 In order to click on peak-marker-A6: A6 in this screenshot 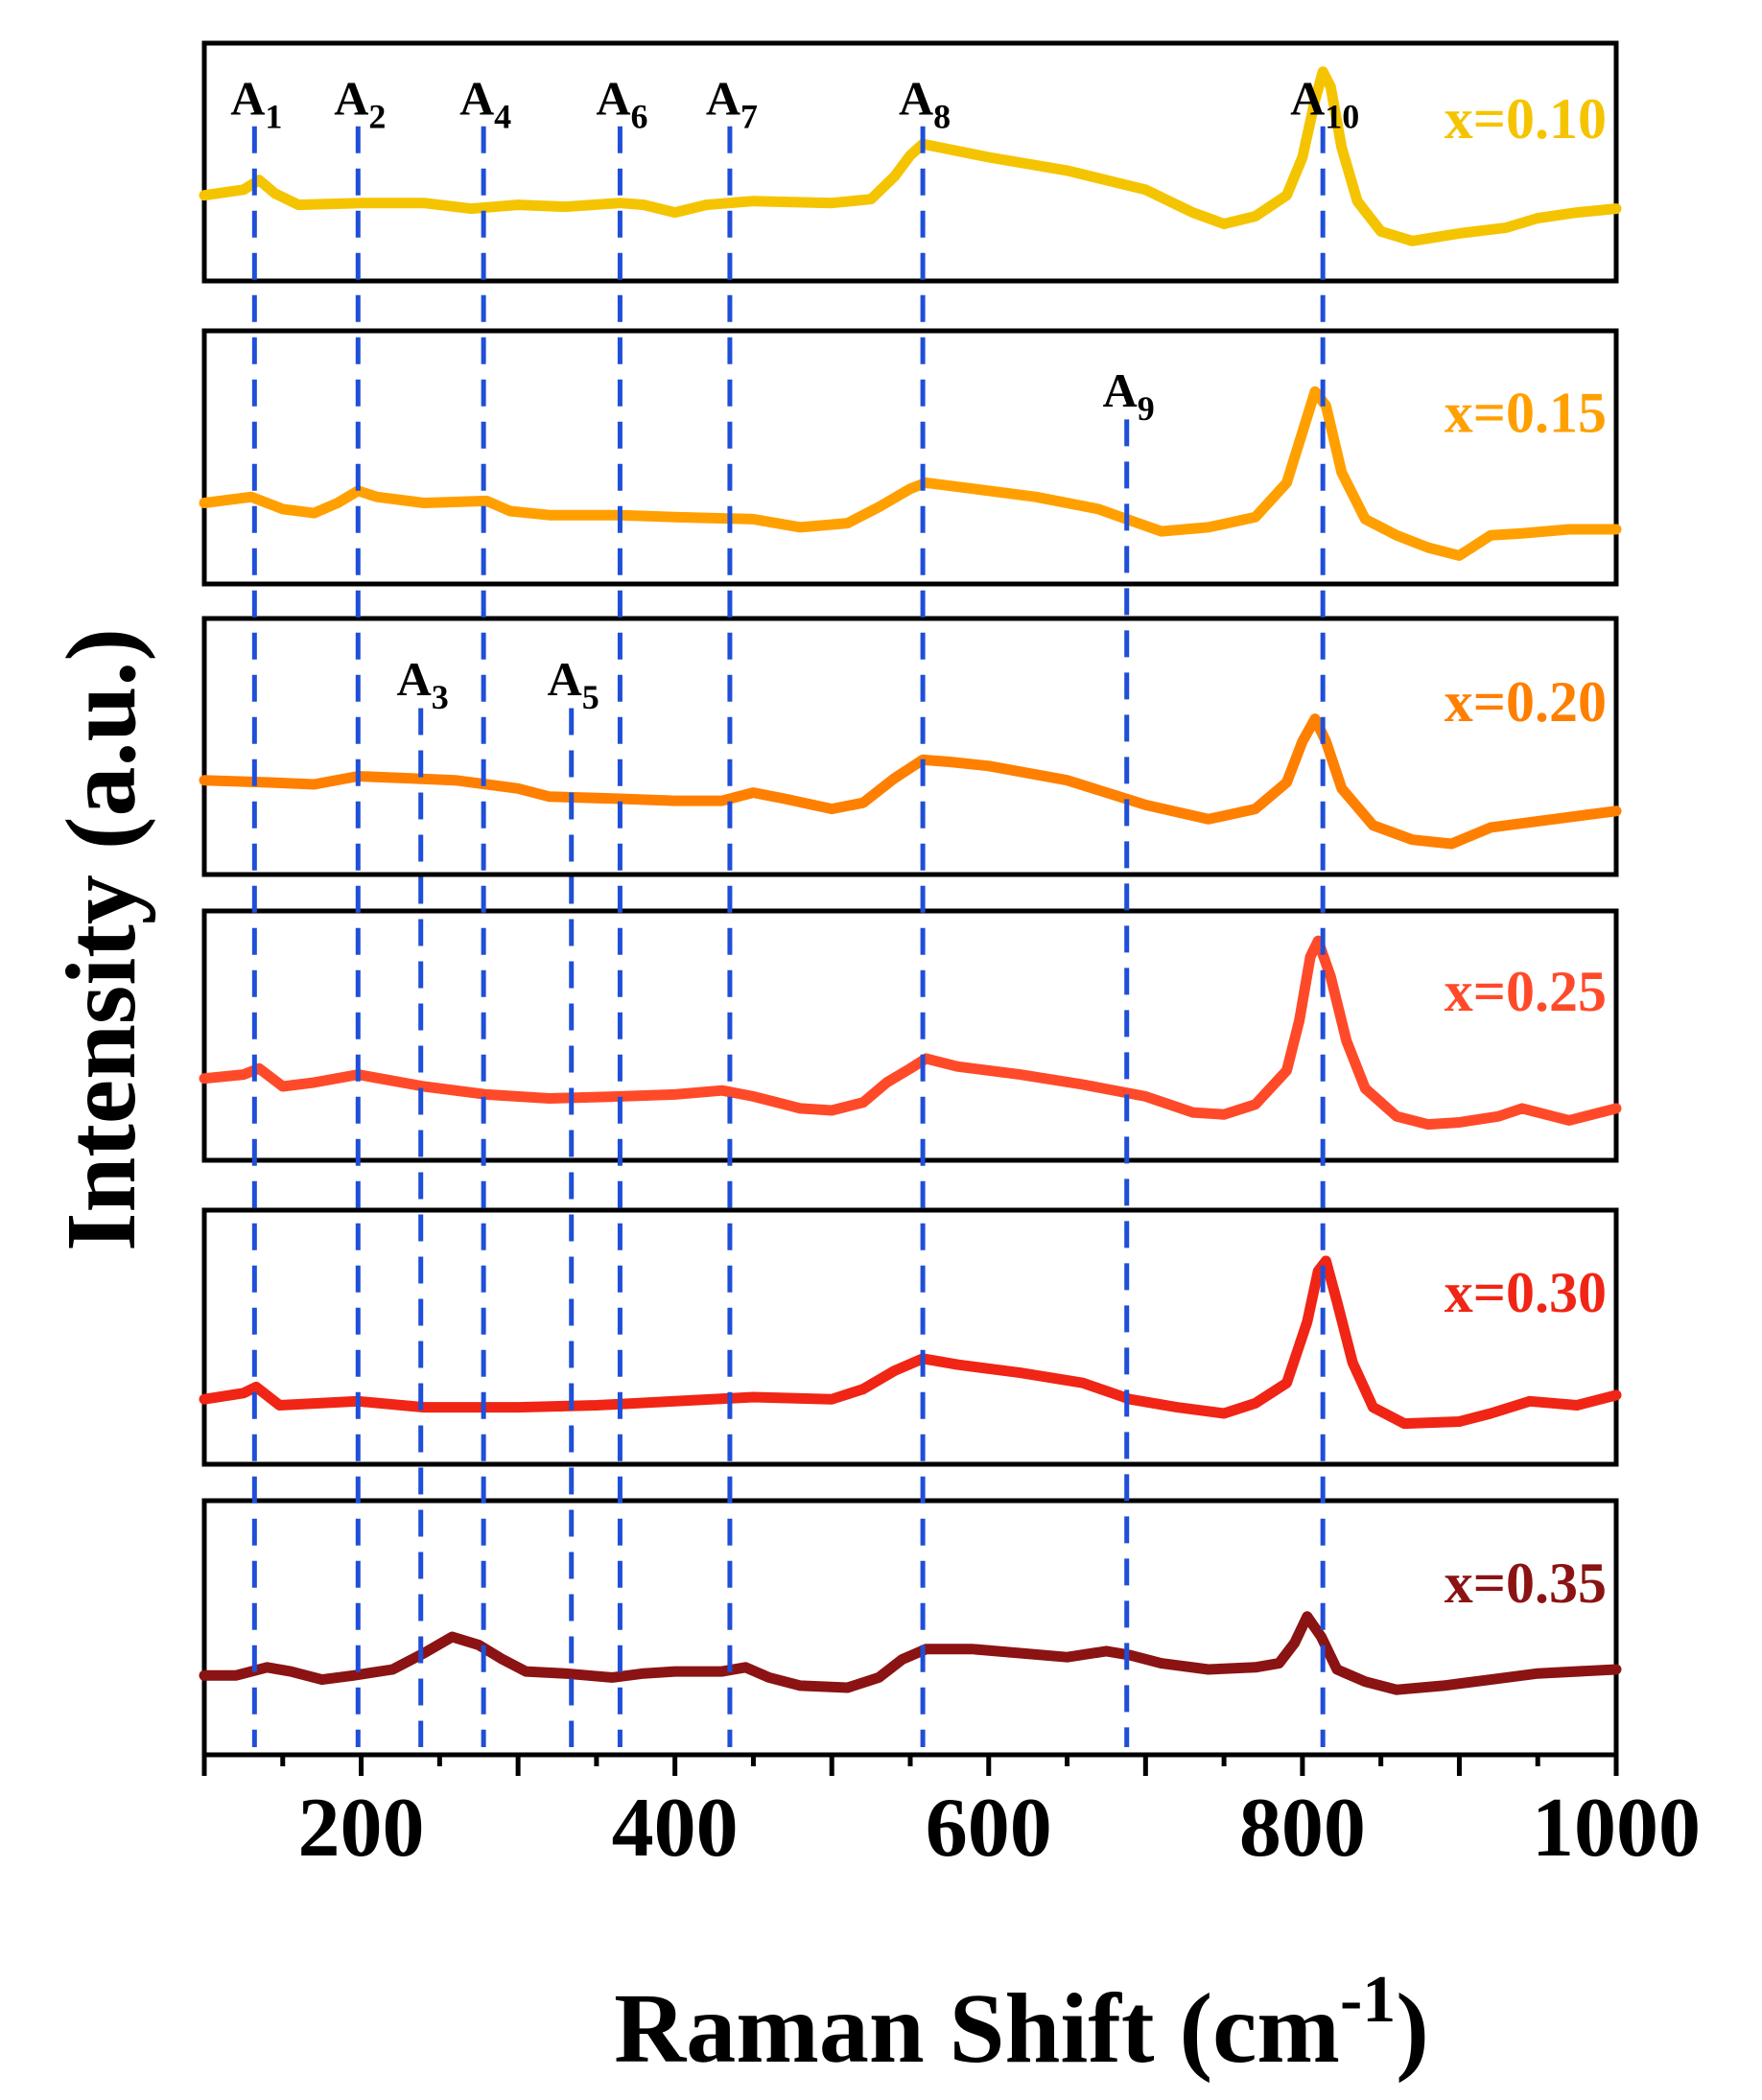, I will do `click(621, 909)`.